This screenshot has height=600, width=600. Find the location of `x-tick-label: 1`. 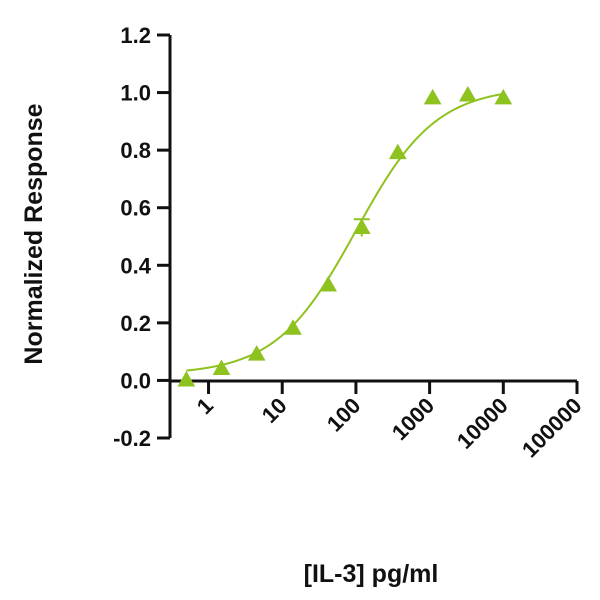

x-tick-label: 1 is located at coordinates (205, 406).